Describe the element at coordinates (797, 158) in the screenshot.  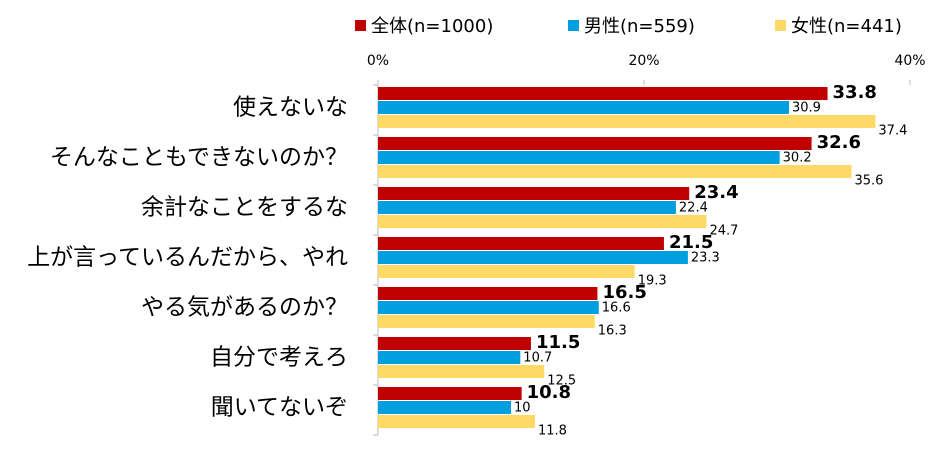
I see `value-label: 30.2` at that location.